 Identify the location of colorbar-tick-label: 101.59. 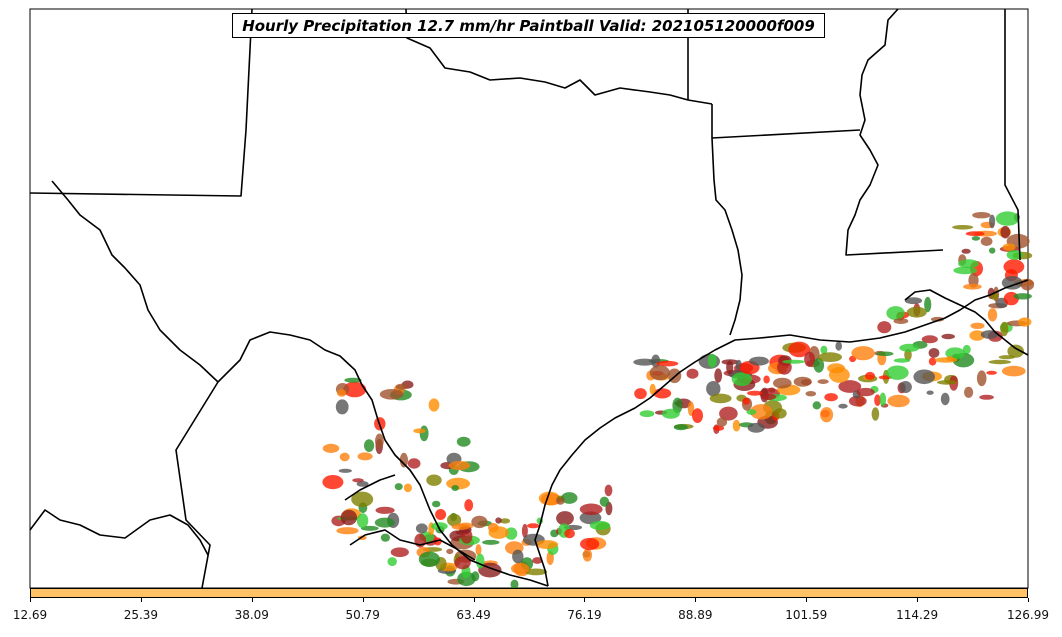
(806, 615).